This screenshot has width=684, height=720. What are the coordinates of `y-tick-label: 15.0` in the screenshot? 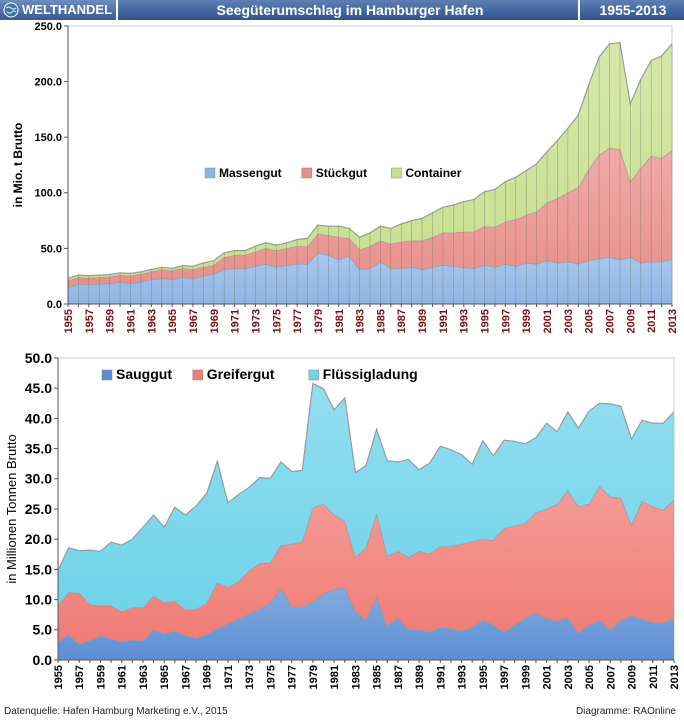 It's located at (38, 569).